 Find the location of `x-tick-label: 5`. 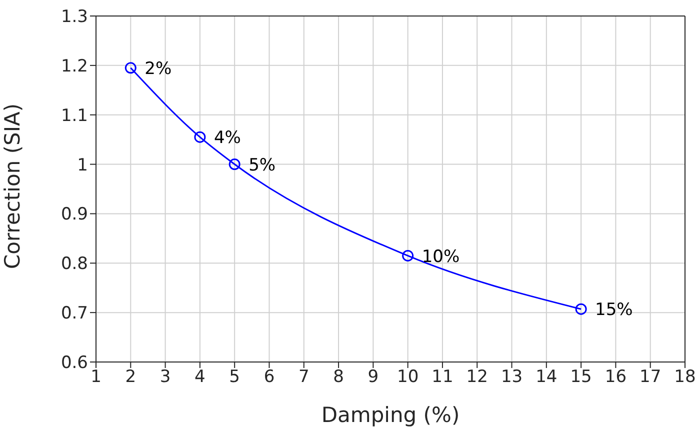

x-tick-label: 5 is located at coordinates (234, 377).